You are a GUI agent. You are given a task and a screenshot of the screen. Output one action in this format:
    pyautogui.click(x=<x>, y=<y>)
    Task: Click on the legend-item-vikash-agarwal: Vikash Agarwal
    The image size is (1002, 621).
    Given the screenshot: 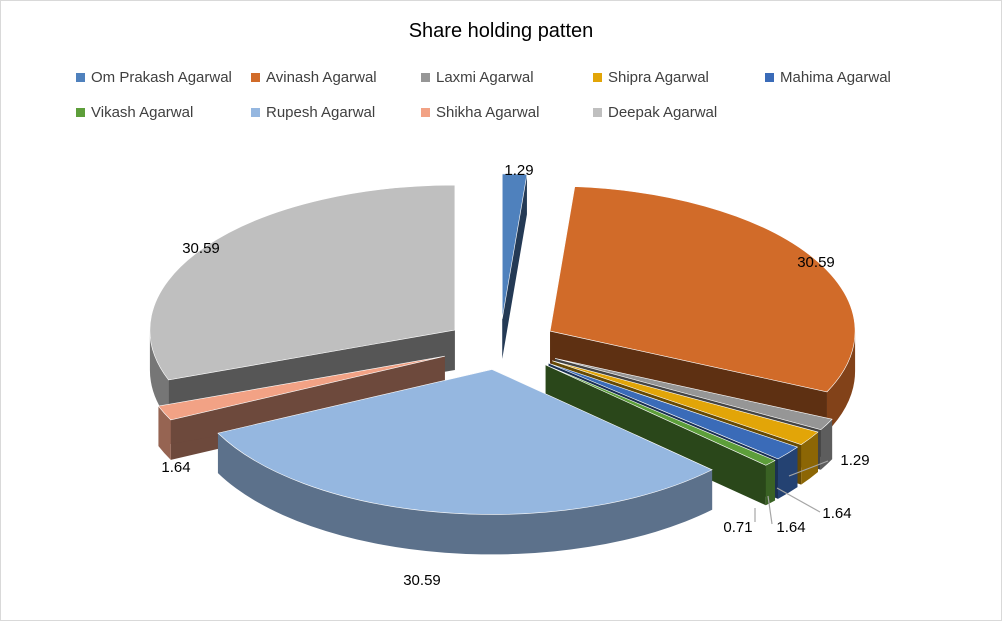 What is the action you would take?
    pyautogui.click(x=134, y=112)
    